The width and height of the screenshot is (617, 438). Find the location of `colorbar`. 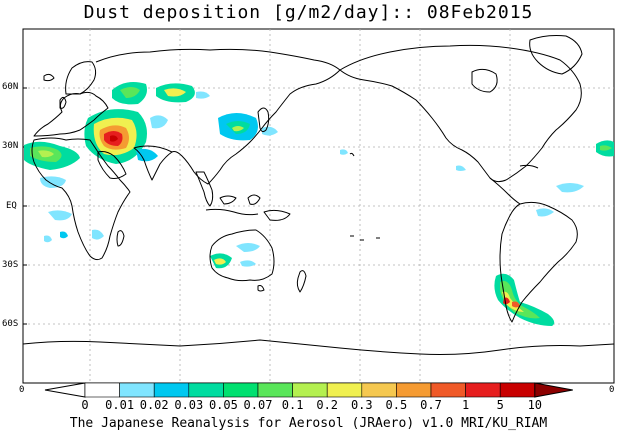

colorbar is located at coordinates (308, 390).